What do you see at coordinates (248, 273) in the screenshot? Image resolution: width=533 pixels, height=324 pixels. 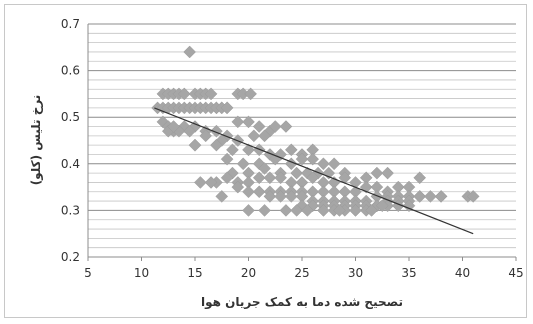 I see `x-tick-label: 20` at bounding box center [248, 273].